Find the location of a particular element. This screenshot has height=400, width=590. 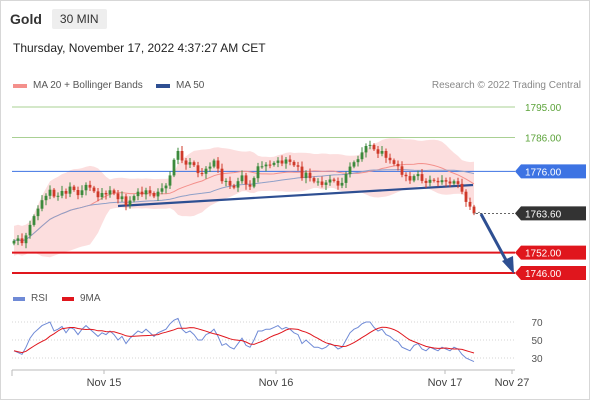

rsi-swatch is located at coordinates (19, 298).